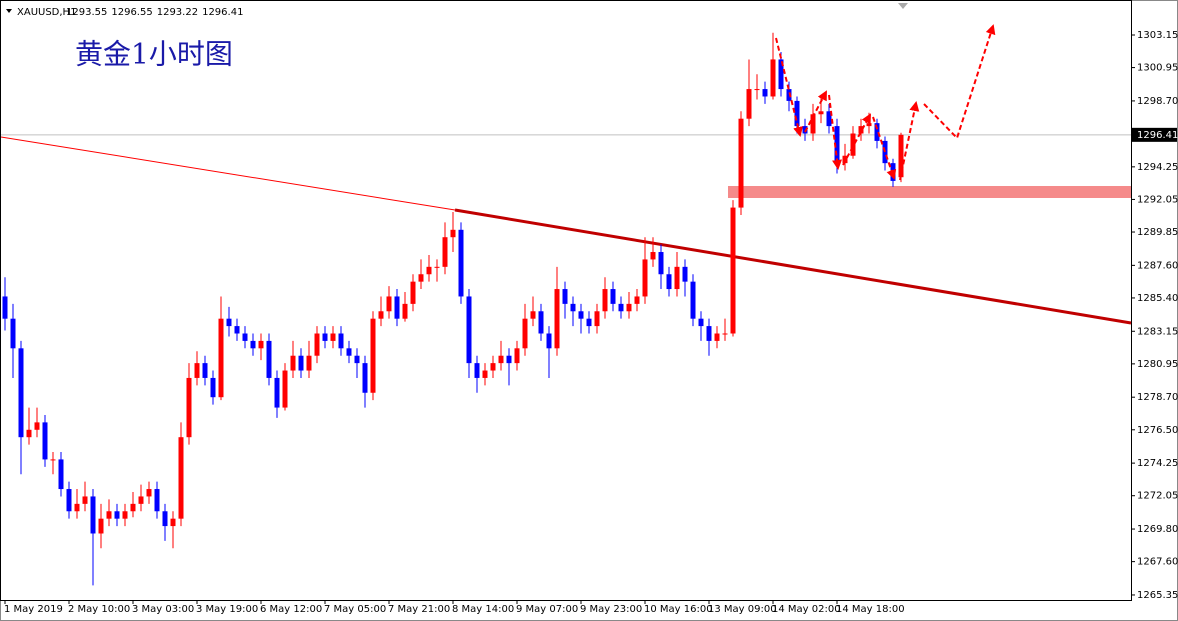 This screenshot has width=1178, height=621. What do you see at coordinates (86, 12) in the screenshot?
I see `header-open: 1293.55` at bounding box center [86, 12].